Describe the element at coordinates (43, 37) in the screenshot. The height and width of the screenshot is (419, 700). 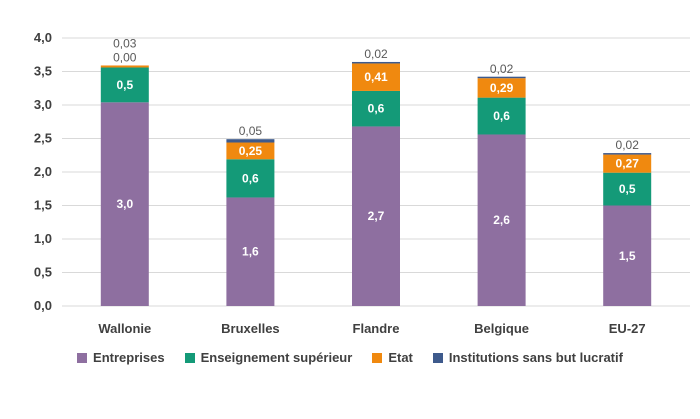
I see `y-tick-label: 4,0` at that location.